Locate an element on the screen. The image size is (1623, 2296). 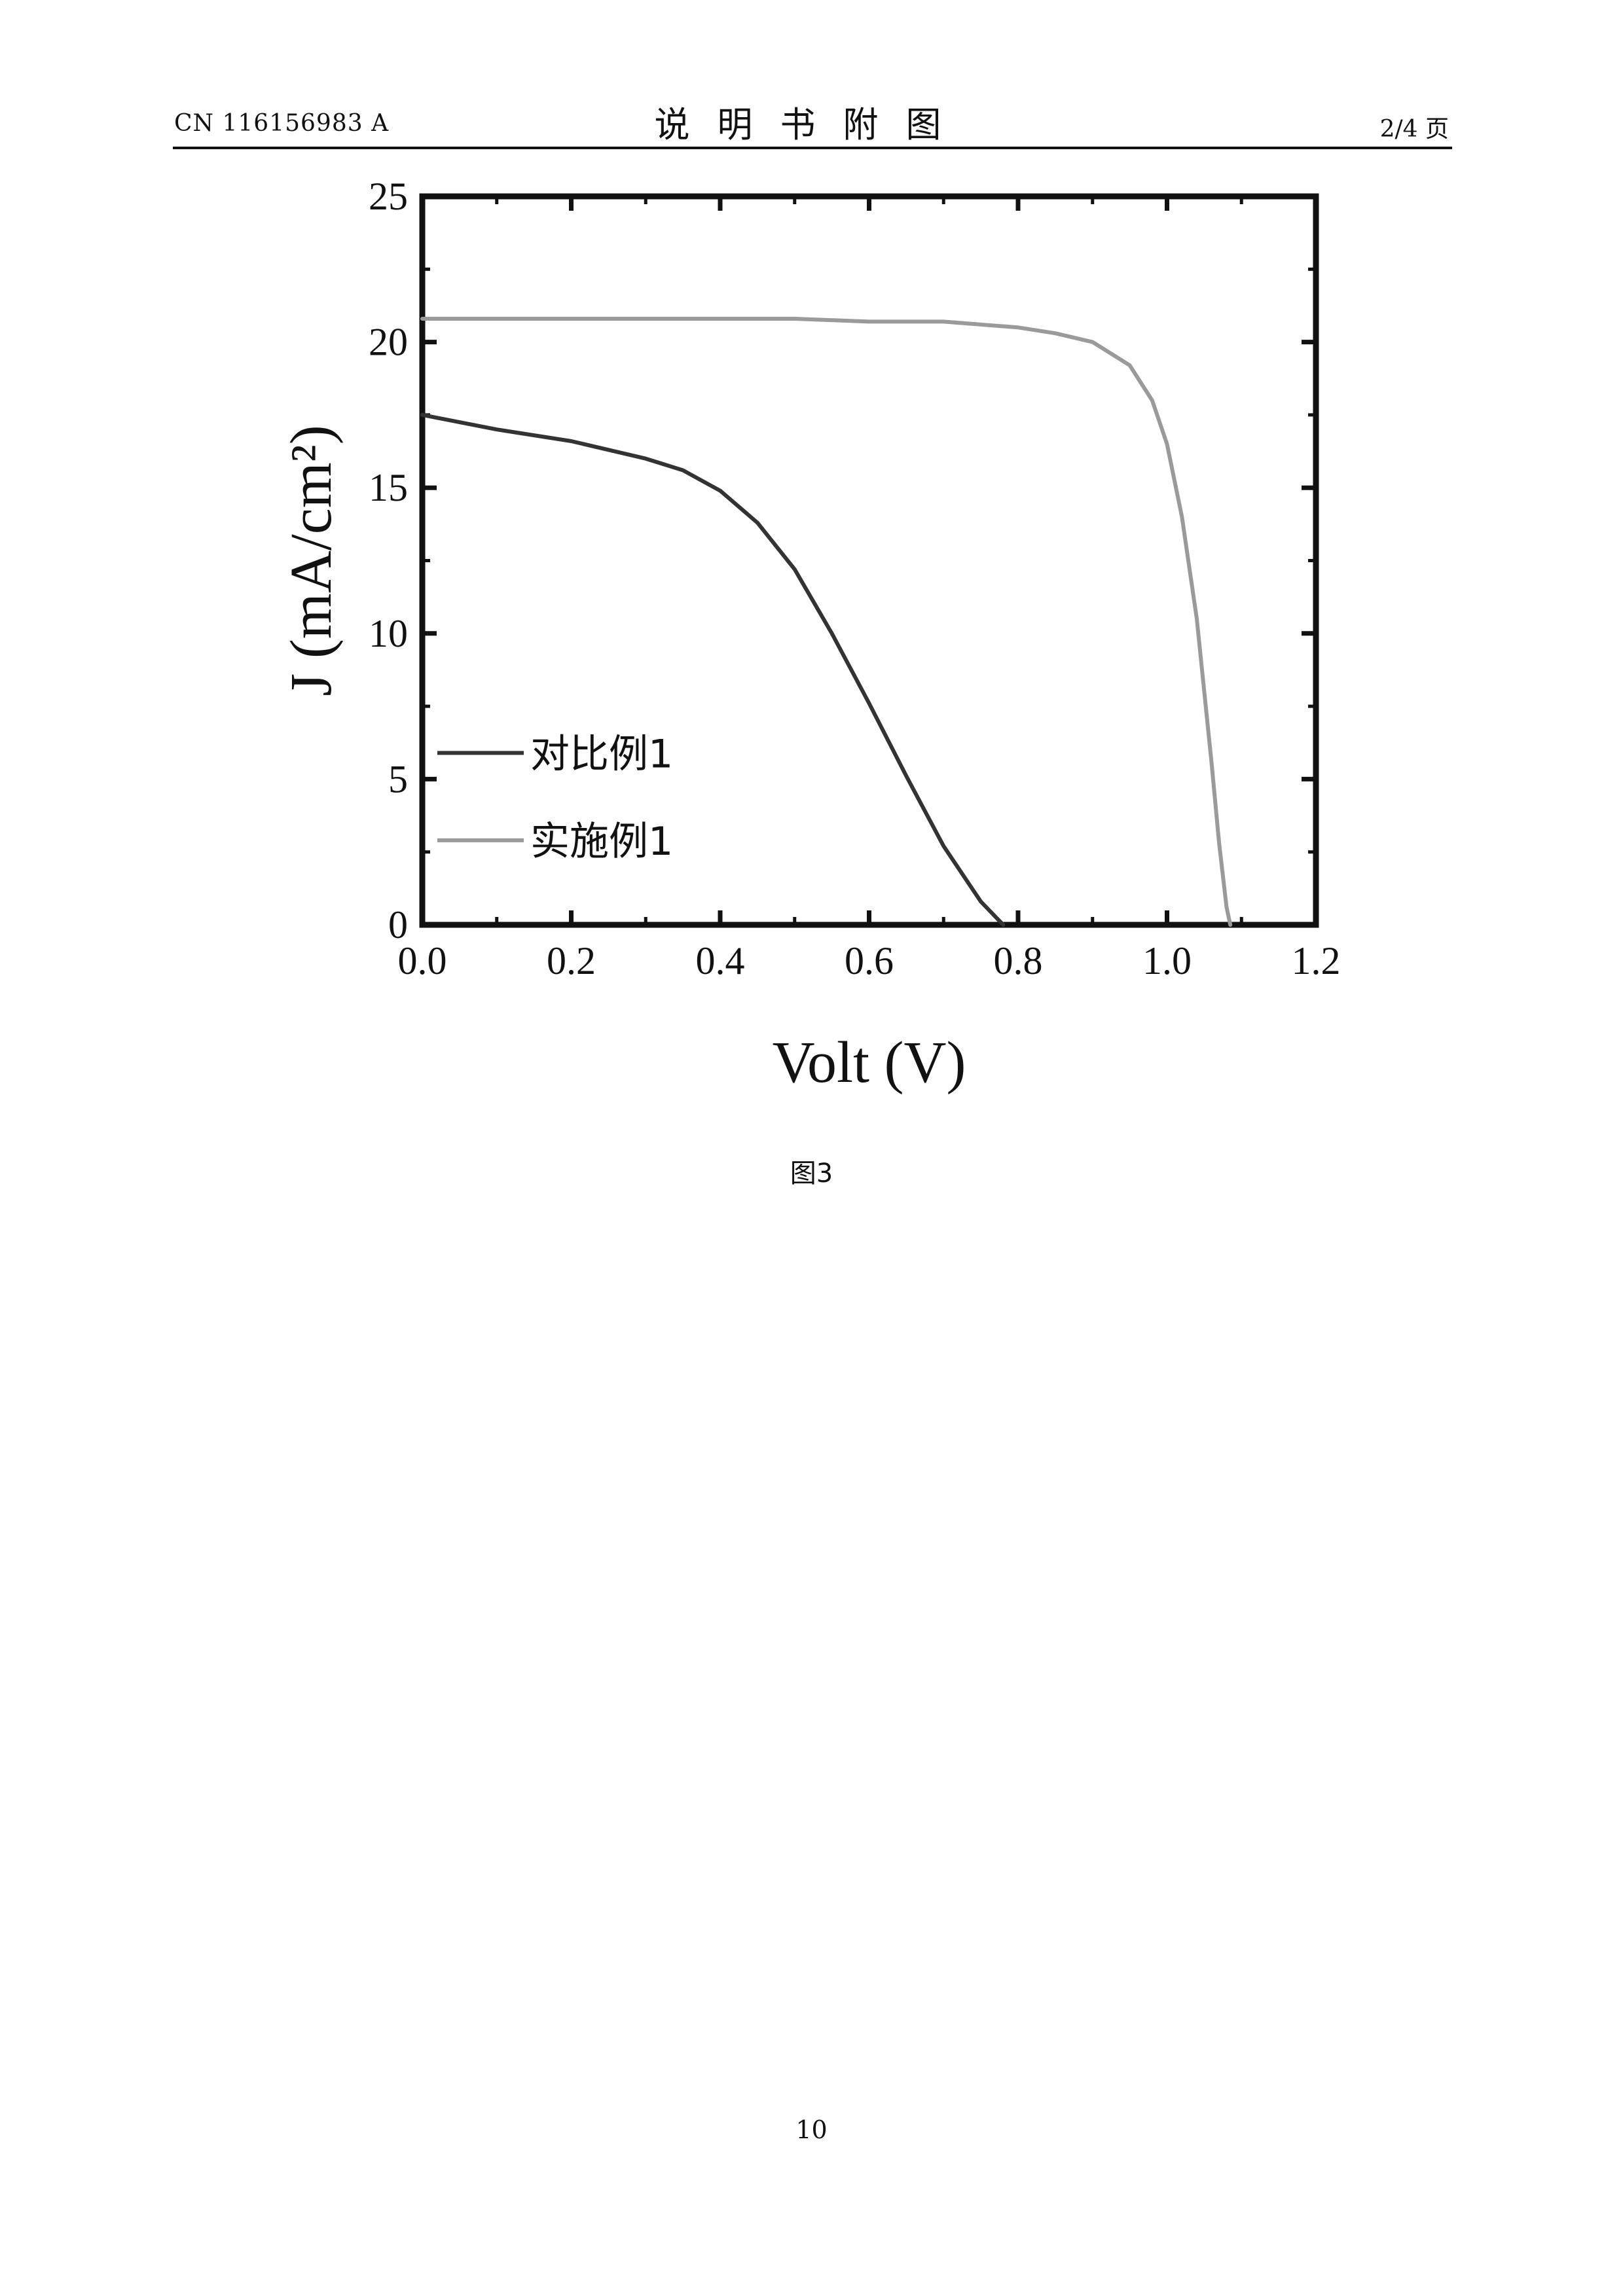
x-tick-label: 1.2 is located at coordinates (1316, 960).